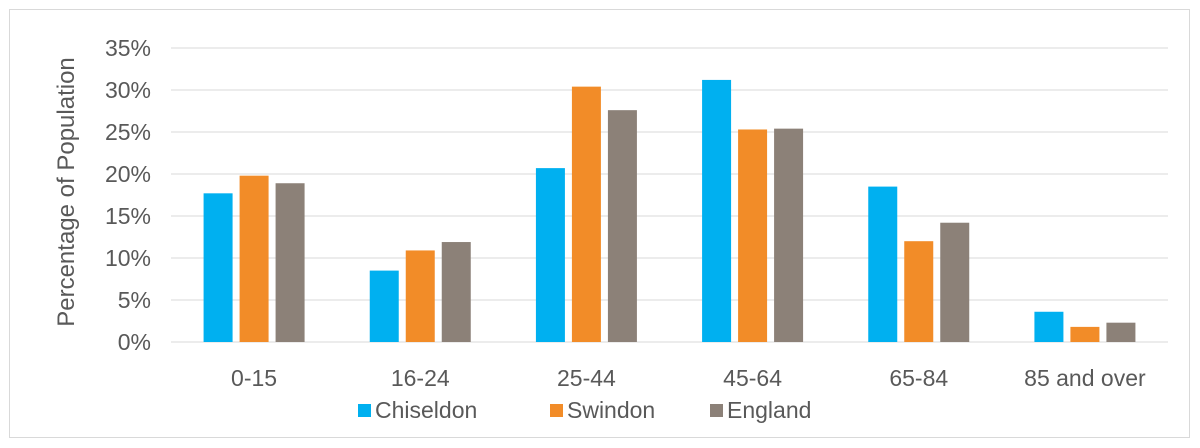 The height and width of the screenshot is (448, 1200). I want to click on y-tick-label: 25%, so click(128, 132).